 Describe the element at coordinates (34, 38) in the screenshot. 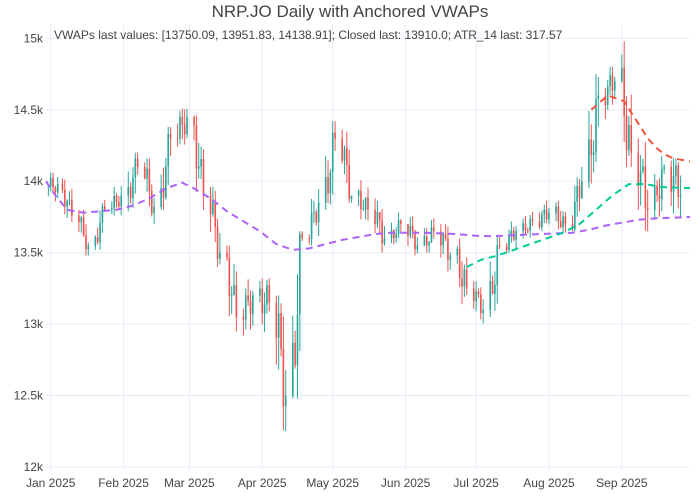

I see `y-tick-label: 15k` at that location.